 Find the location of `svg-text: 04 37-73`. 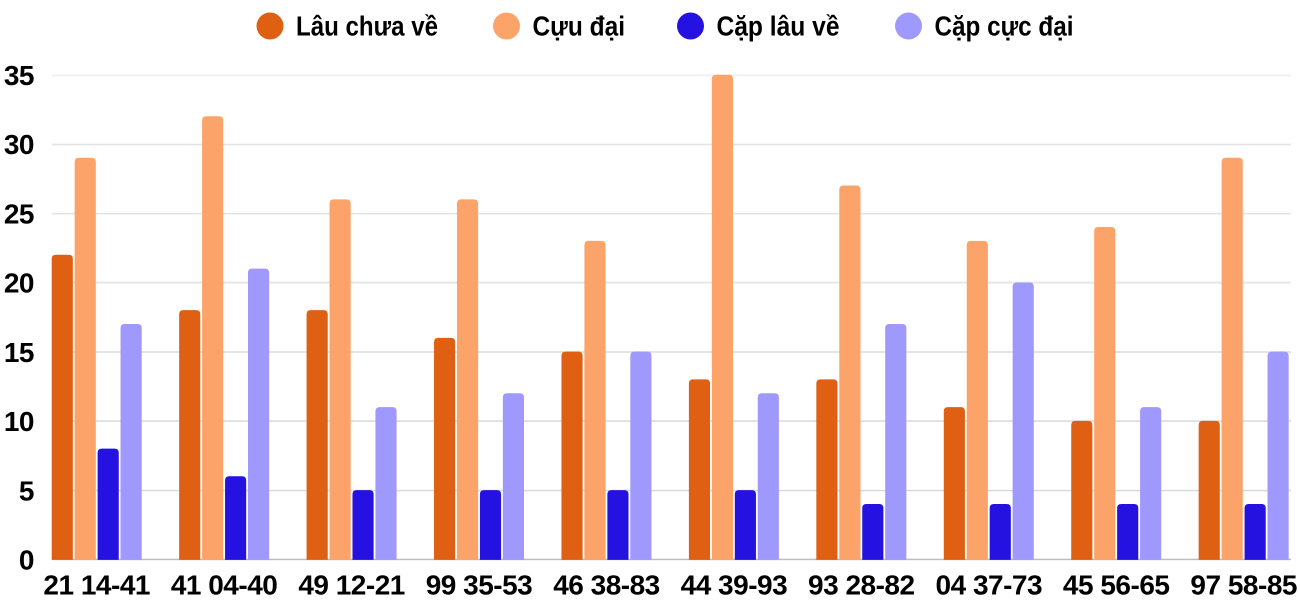

svg-text: 04 37-73 is located at coordinates (989, 585).